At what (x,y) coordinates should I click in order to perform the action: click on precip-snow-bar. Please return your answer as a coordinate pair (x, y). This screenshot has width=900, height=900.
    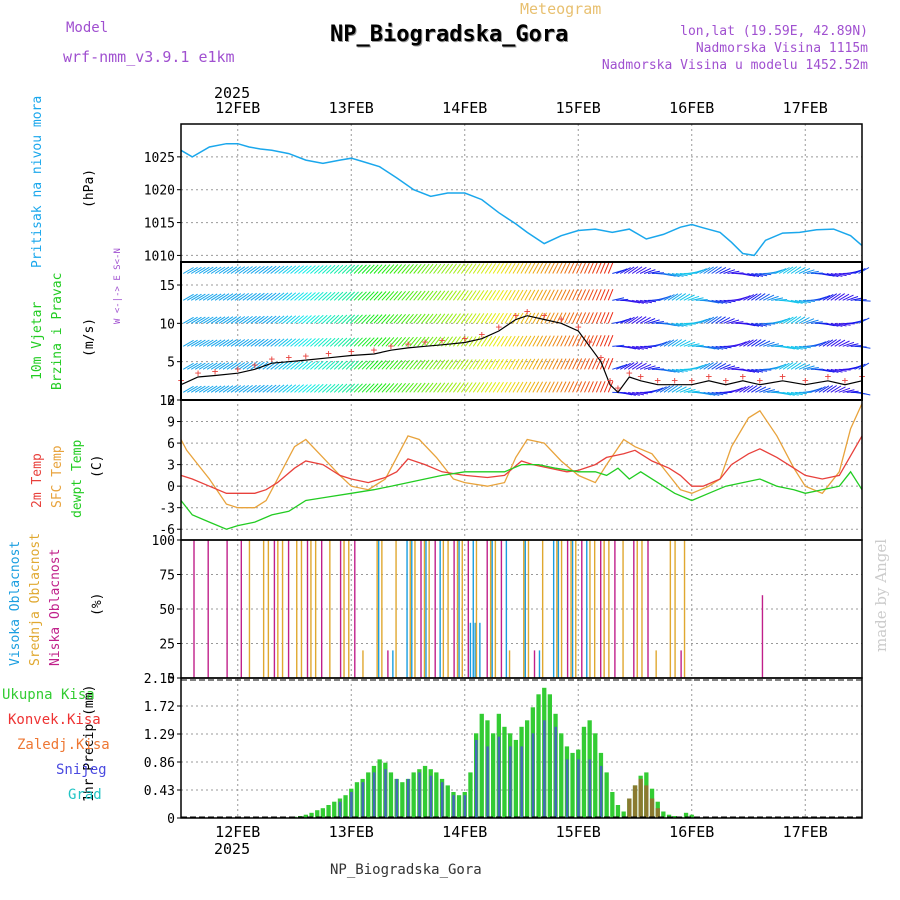
    Looking at the image, I should click on (374, 795).